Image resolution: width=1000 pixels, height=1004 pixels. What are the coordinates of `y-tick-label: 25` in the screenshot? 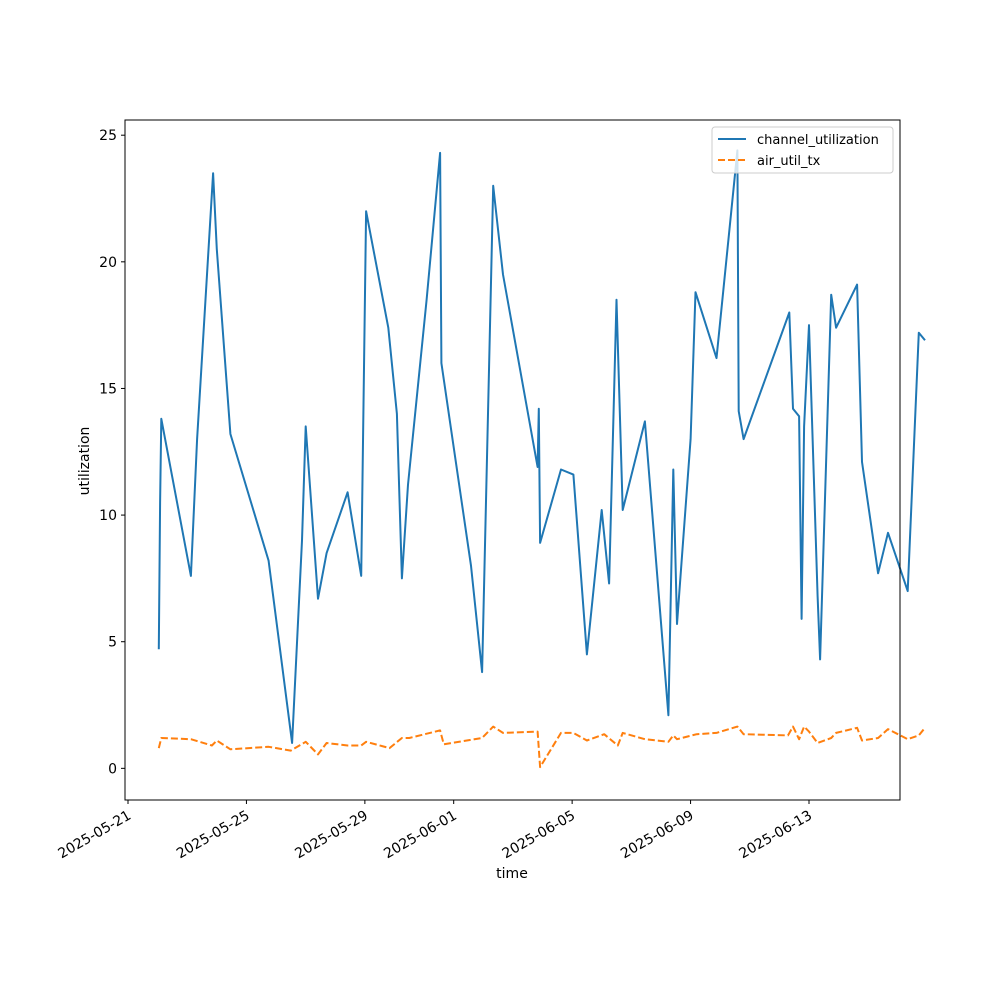 It's located at (108, 136).